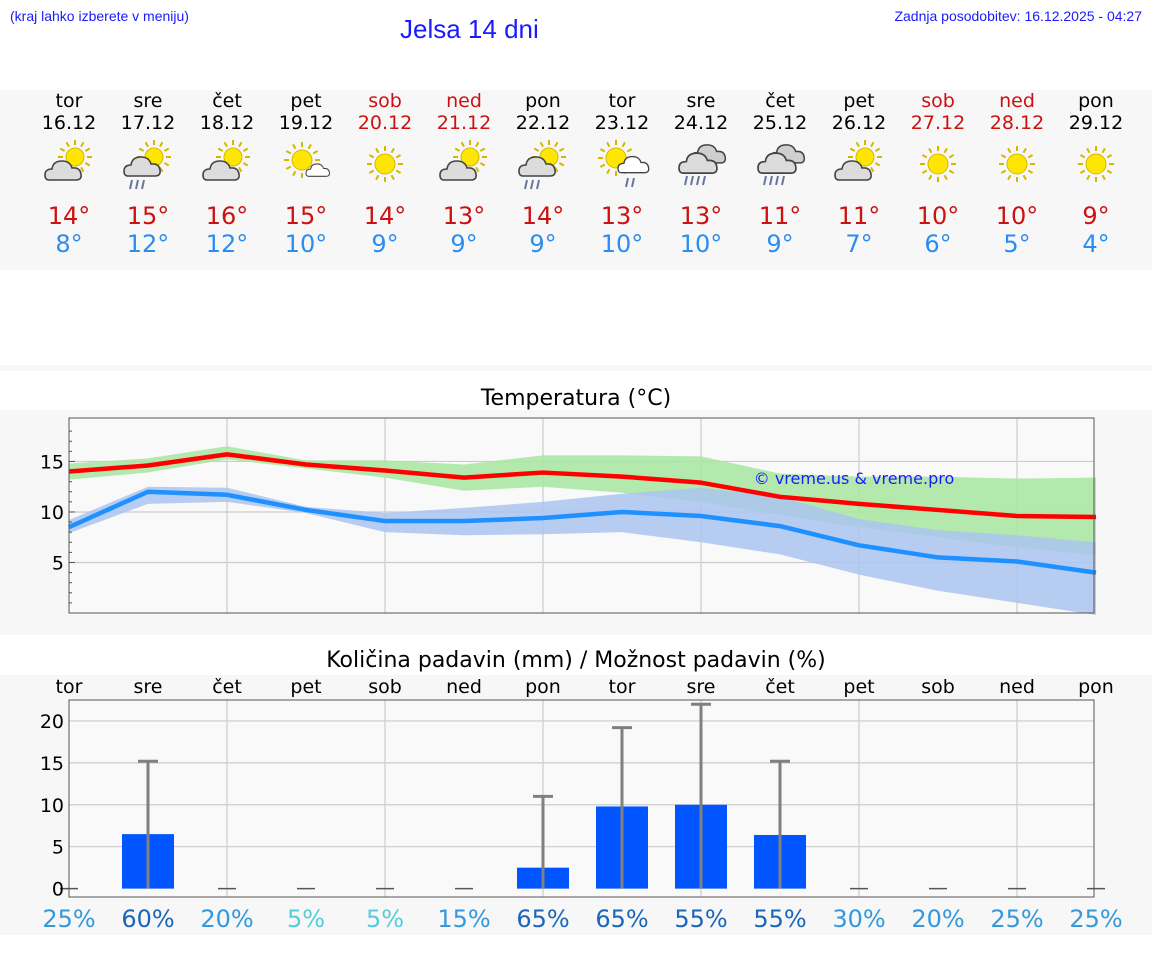 This screenshot has width=1152, height=975. Describe the element at coordinates (148, 123) in the screenshot. I see `day-date: 17.12` at that location.